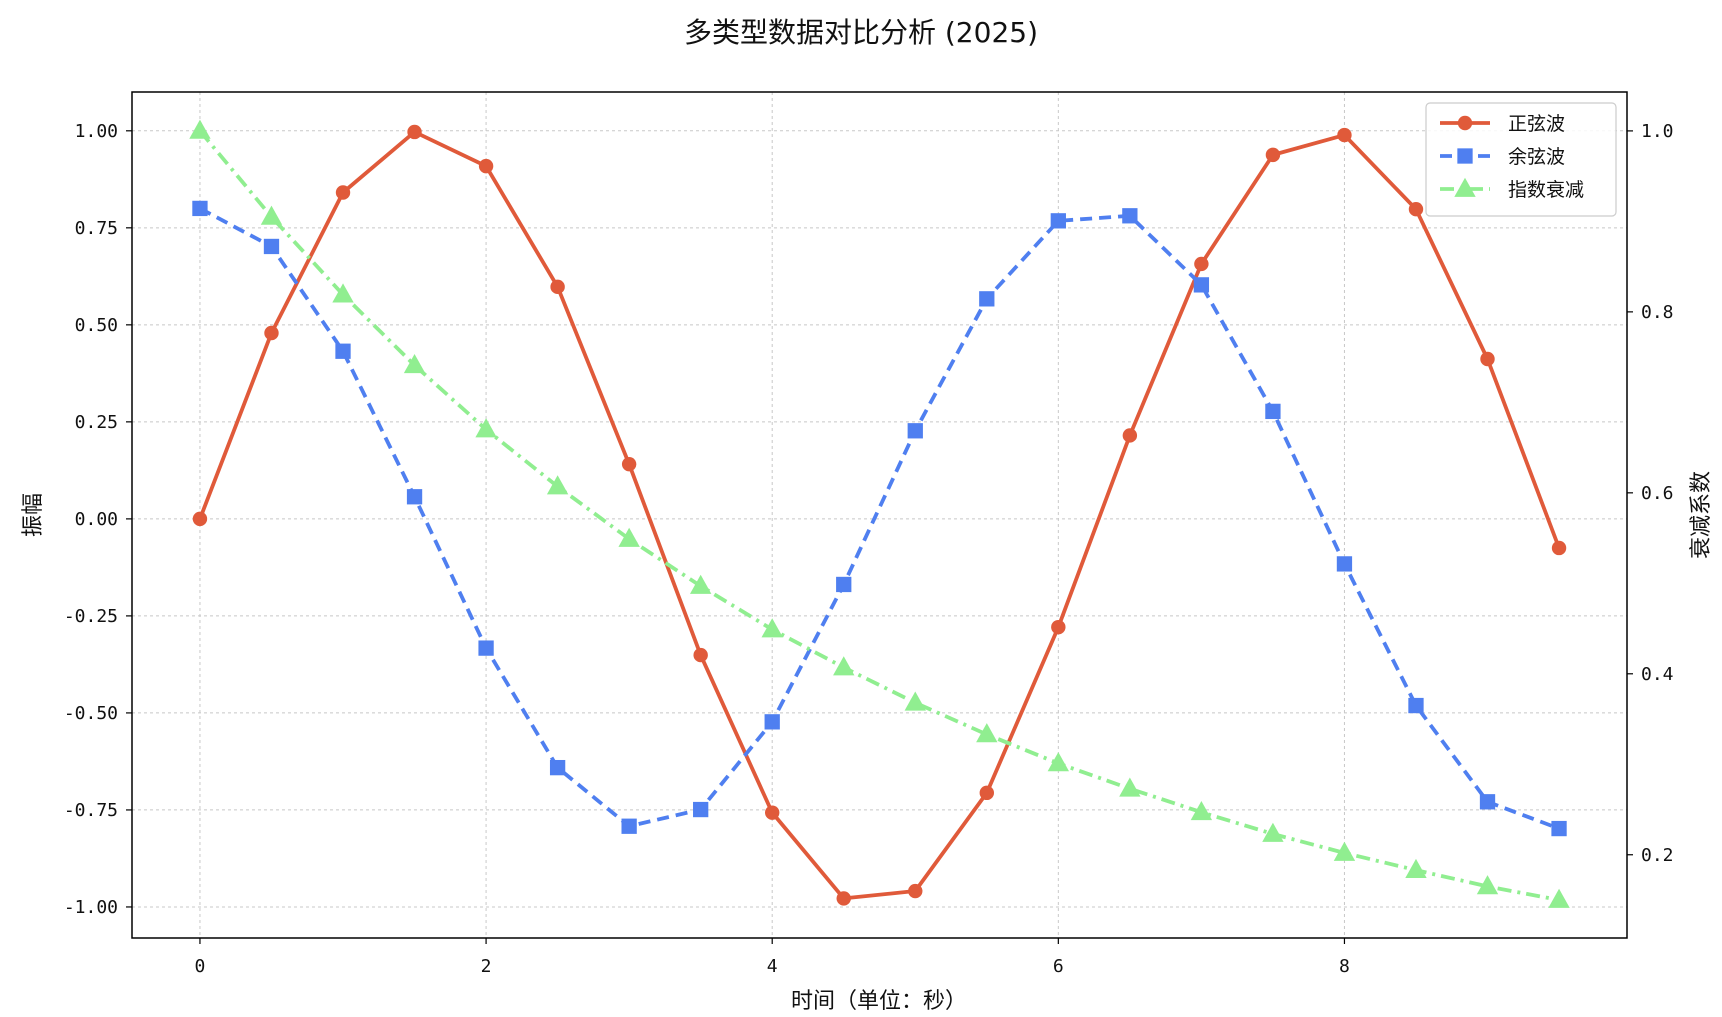 This screenshot has width=1722, height=1017. Describe the element at coordinates (1536, 157) in the screenshot. I see `legend-label: 余弦波` at that location.